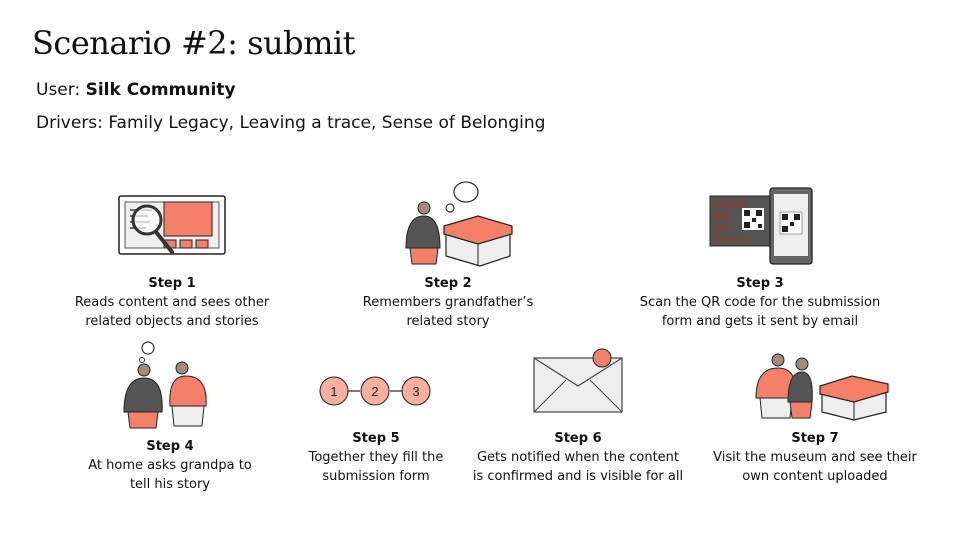 This screenshot has width=960, height=540. Describe the element at coordinates (760, 321) in the screenshot. I see `step-description-line: form and gets it sent by email` at that location.